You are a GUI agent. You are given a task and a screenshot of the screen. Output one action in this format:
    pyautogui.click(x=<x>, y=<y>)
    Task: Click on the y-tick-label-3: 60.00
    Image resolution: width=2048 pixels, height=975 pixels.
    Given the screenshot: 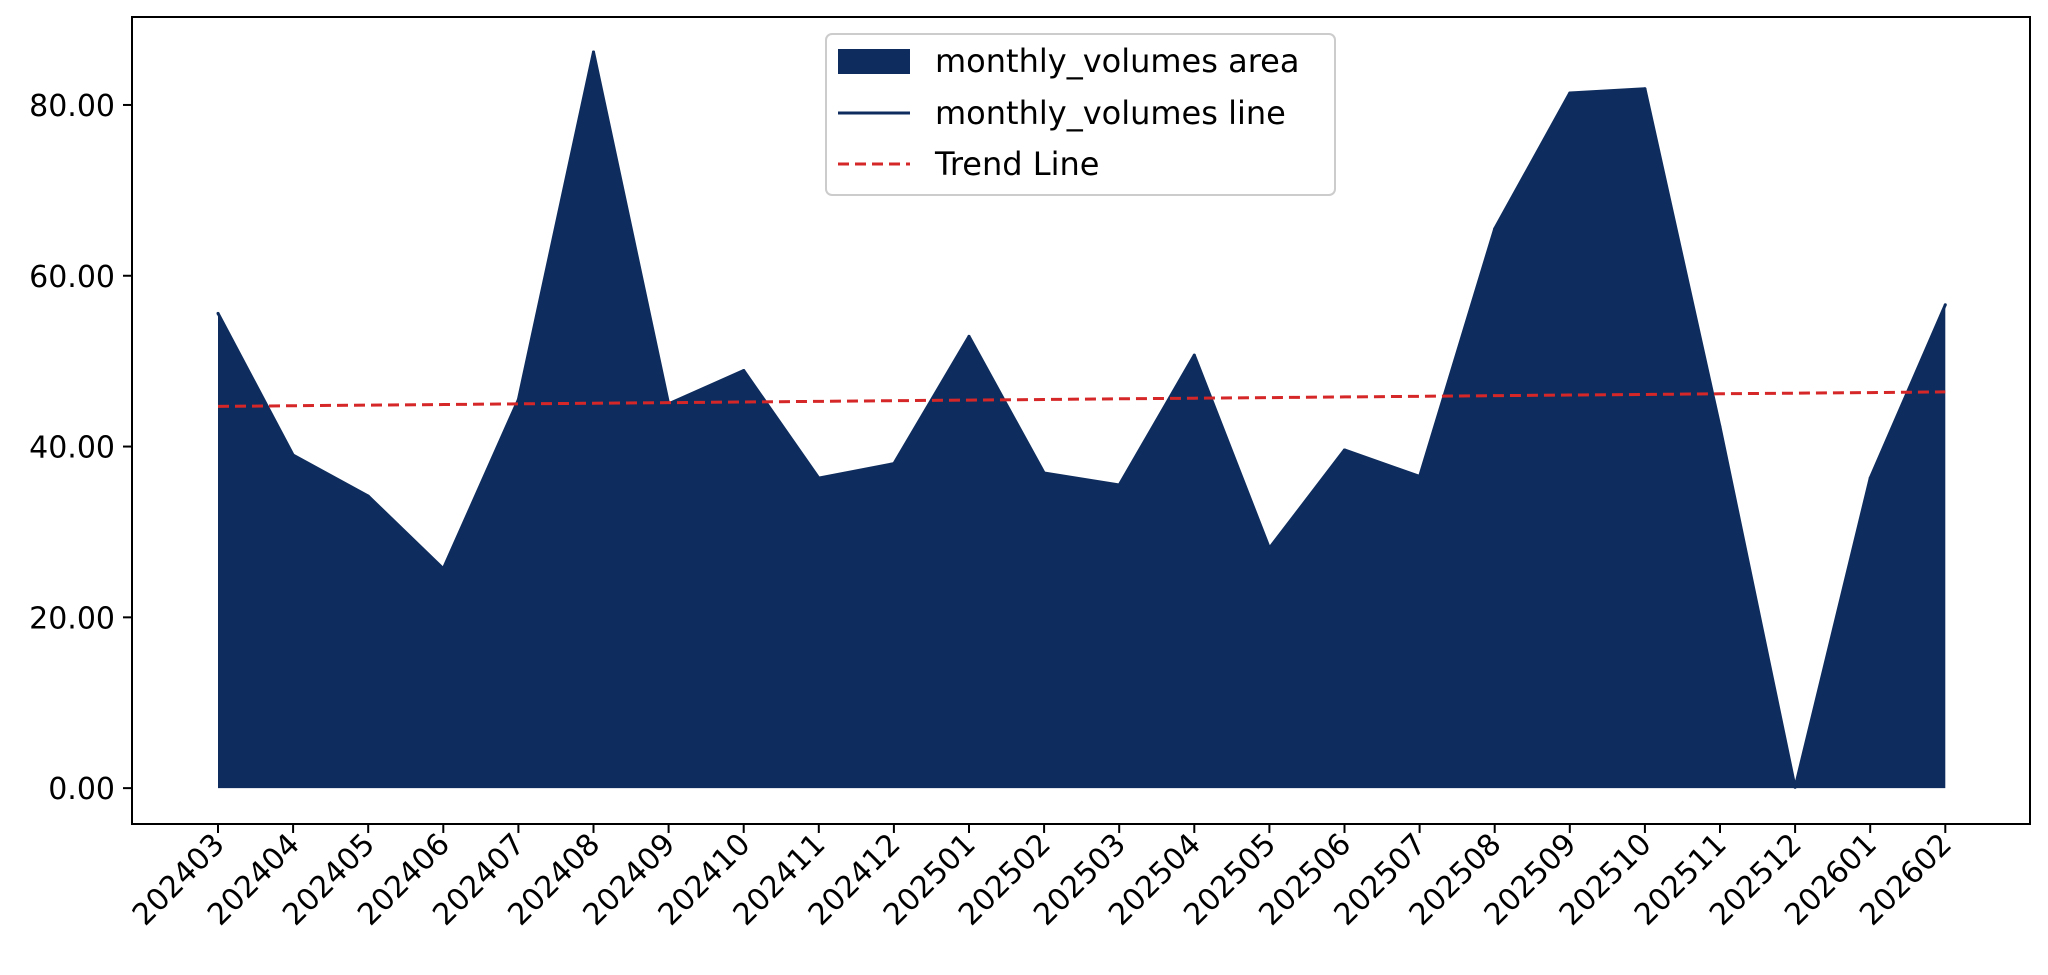 What is the action you would take?
    pyautogui.click(x=72, y=277)
    